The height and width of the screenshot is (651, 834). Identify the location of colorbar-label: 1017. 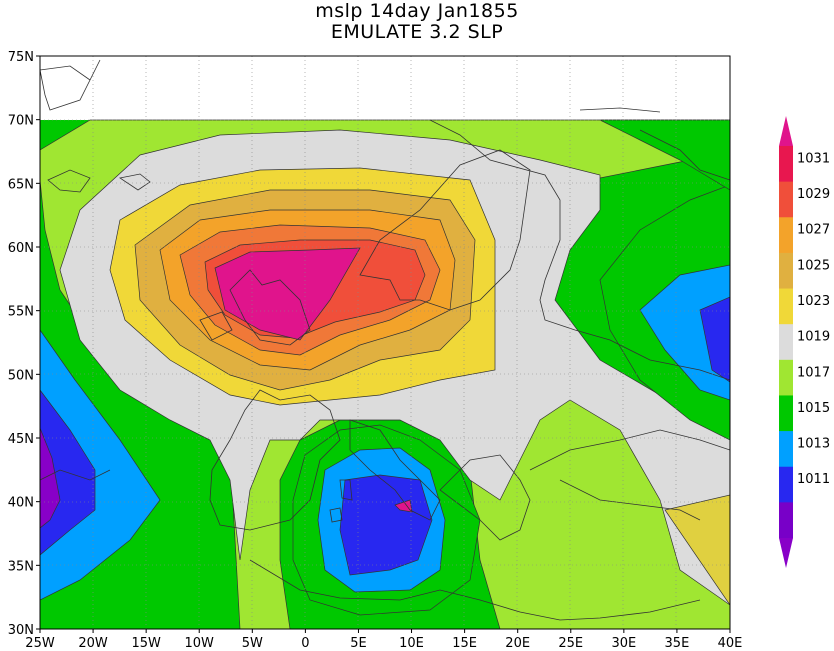
(813, 372).